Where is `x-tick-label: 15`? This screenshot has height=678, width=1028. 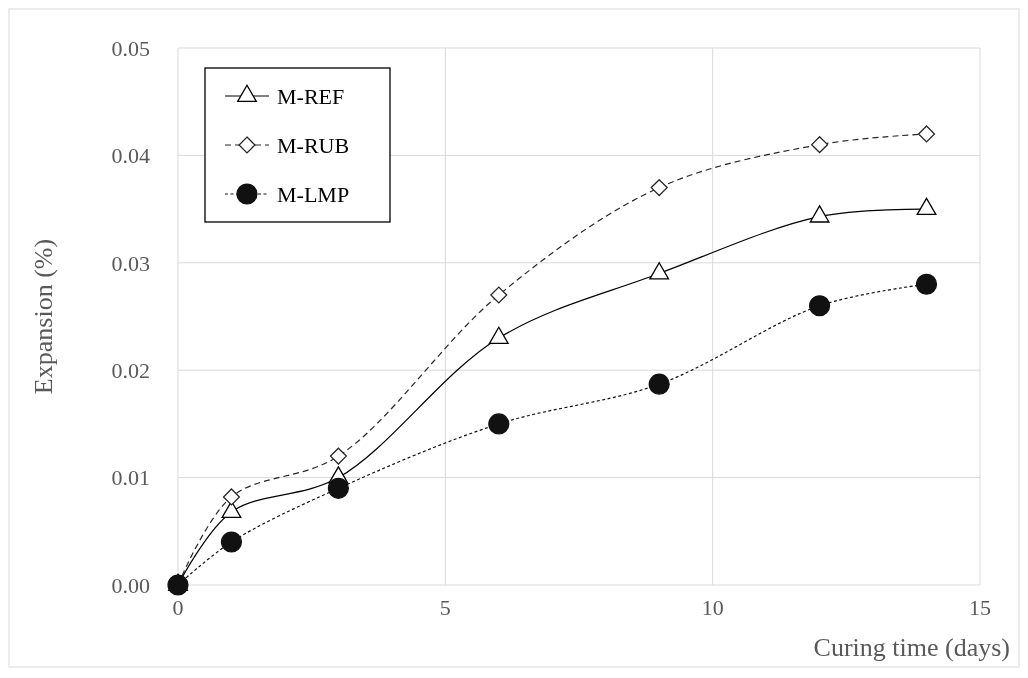 x-tick-label: 15 is located at coordinates (980, 607).